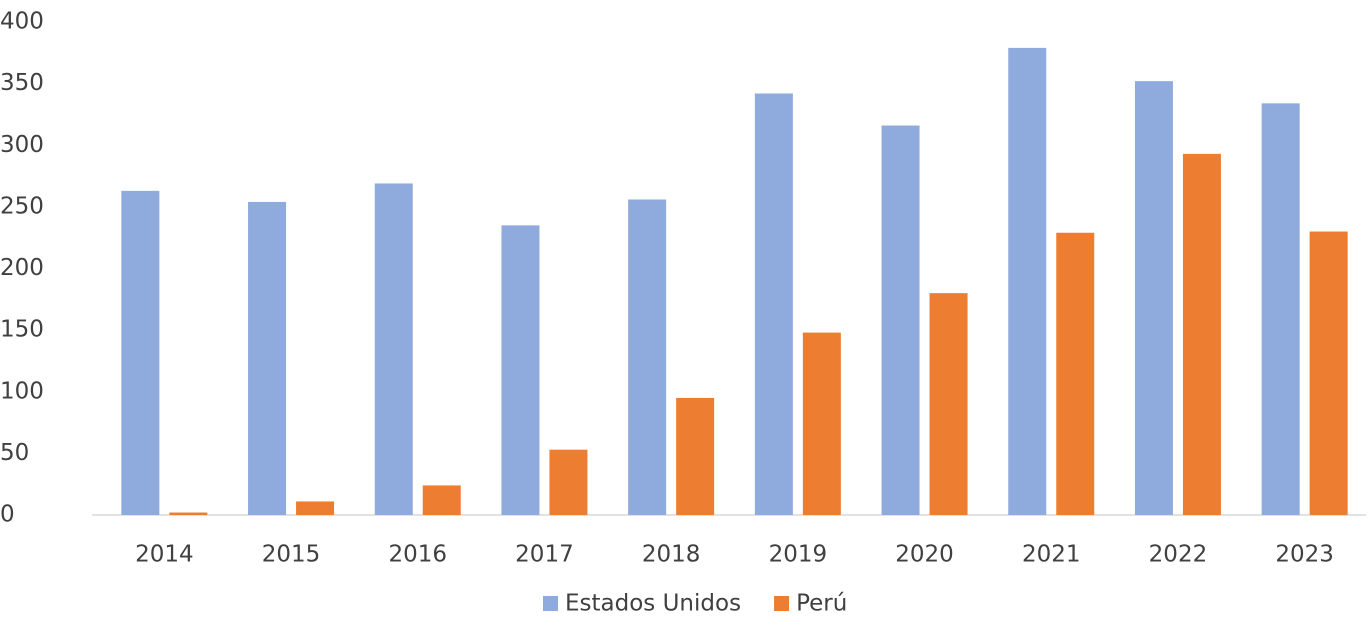  Describe the element at coordinates (7, 515) in the screenshot. I see `y-tick-label: 0` at that location.